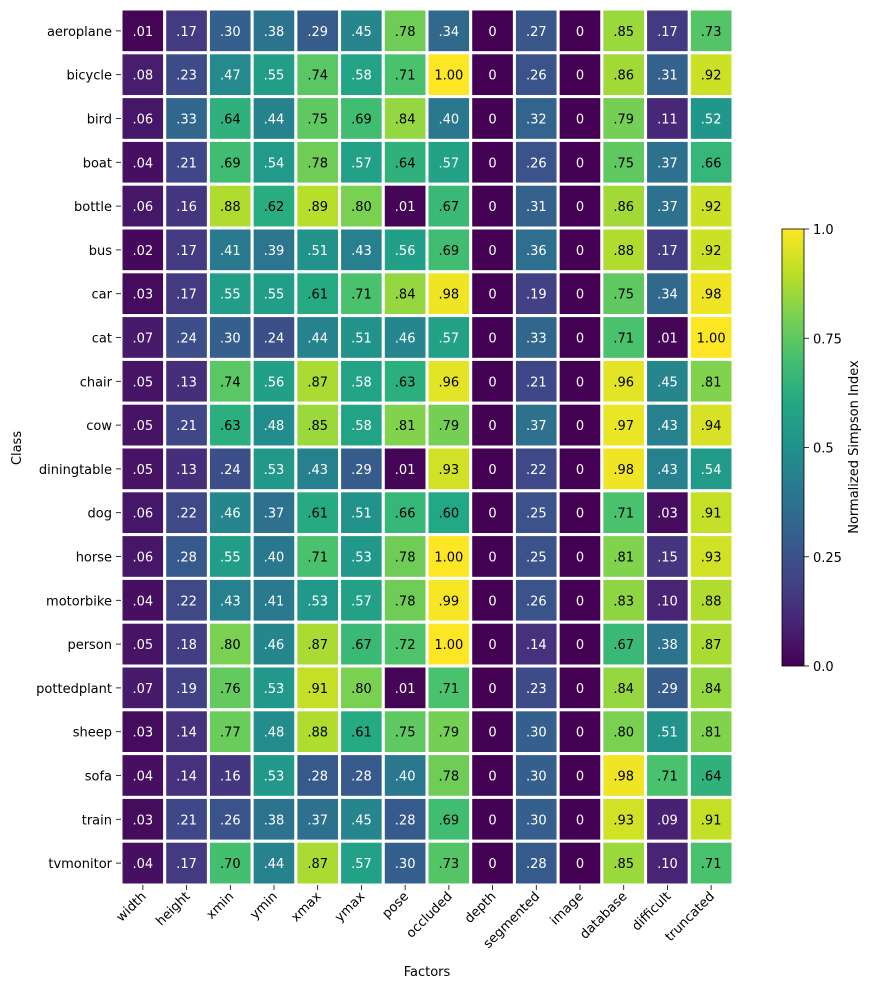  What do you see at coordinates (317, 514) in the screenshot?
I see `cell-value-label: .61` at bounding box center [317, 514].